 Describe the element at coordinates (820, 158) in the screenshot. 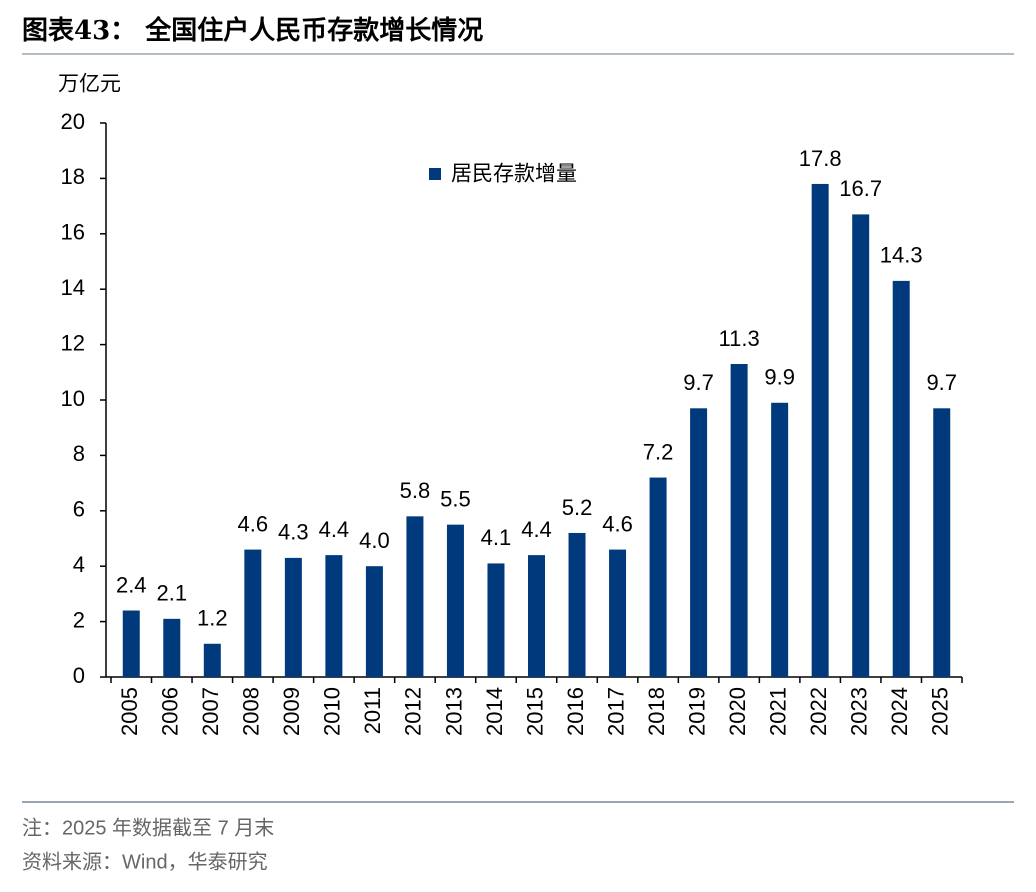

I see `value-label: 17.8` at that location.